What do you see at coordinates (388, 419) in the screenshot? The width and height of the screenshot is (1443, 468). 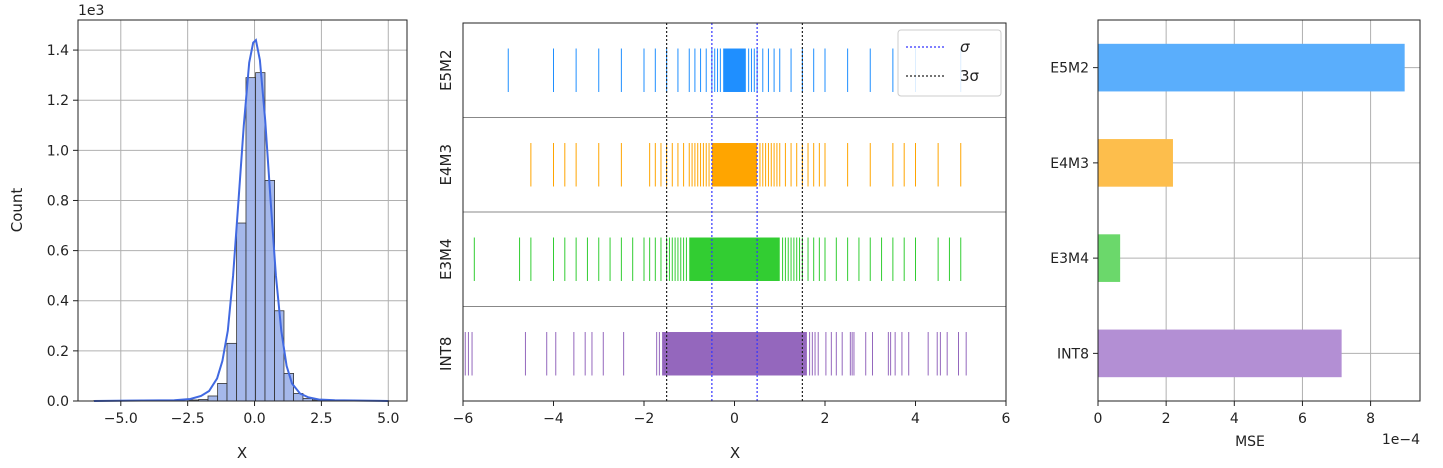 I see `histogram-x-tick-label: 5.0` at bounding box center [388, 419].